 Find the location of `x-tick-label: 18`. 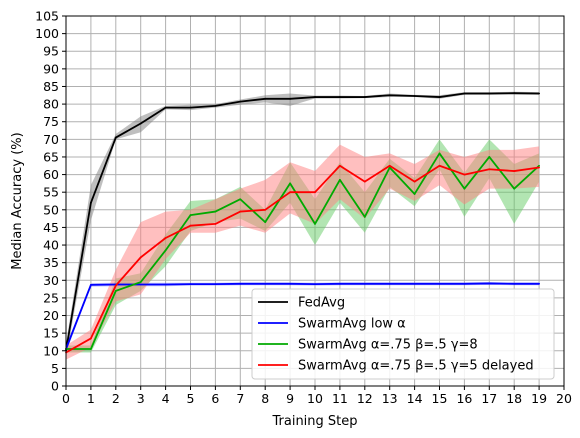

x-tick-label: 18 is located at coordinates (514, 398).